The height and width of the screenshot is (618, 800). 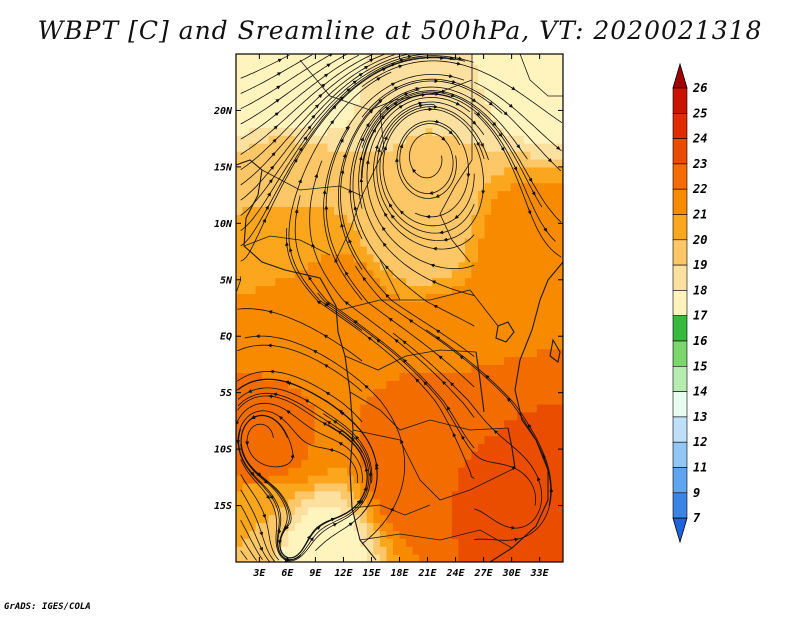 What do you see at coordinates (680, 201) in the screenshot?
I see `colorbar-swatch` at bounding box center [680, 201].